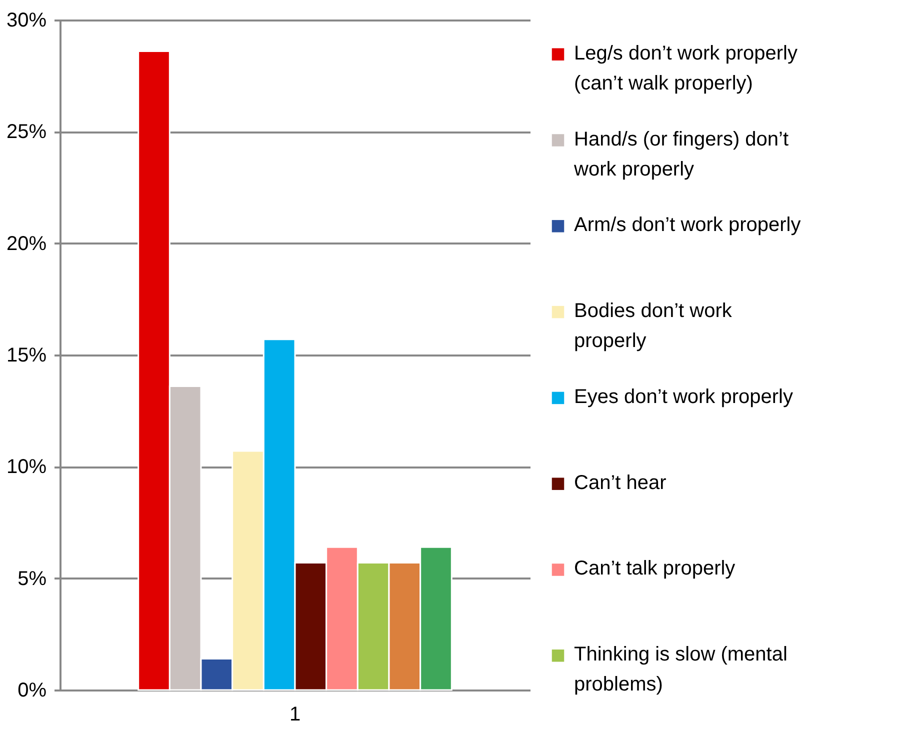 Image resolution: width=924 pixels, height=735 pixels. What do you see at coordinates (26, 243) in the screenshot?
I see `y-tick-label: 20%` at bounding box center [26, 243].